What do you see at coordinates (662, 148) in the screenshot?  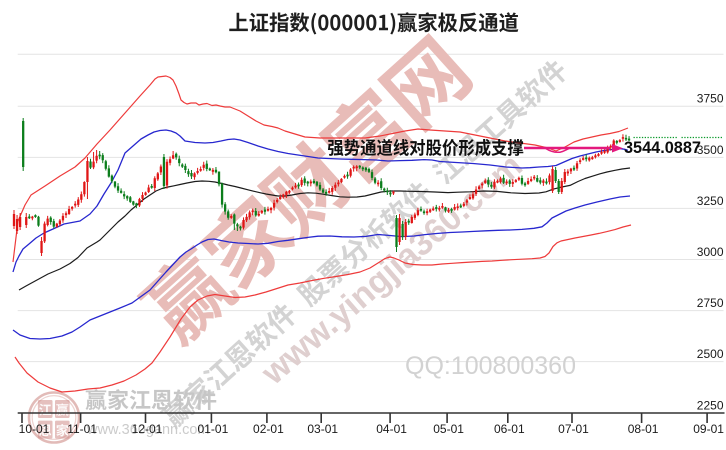 I see `svg-text: 3544.0887` at bounding box center [662, 148].